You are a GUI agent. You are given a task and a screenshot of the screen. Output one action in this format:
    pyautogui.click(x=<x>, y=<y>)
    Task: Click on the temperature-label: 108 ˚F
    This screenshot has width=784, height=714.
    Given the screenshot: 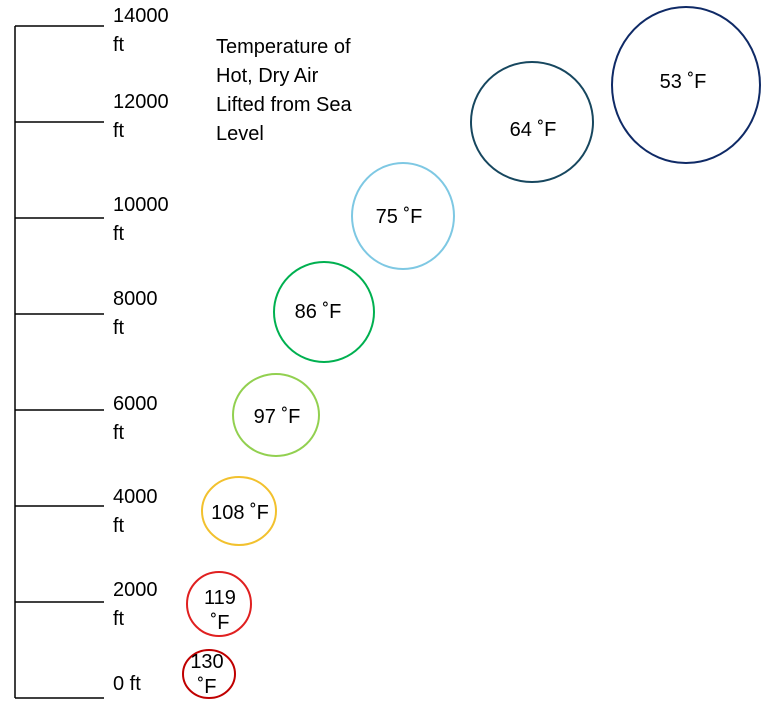 What is the action you would take?
    pyautogui.click(x=240, y=513)
    